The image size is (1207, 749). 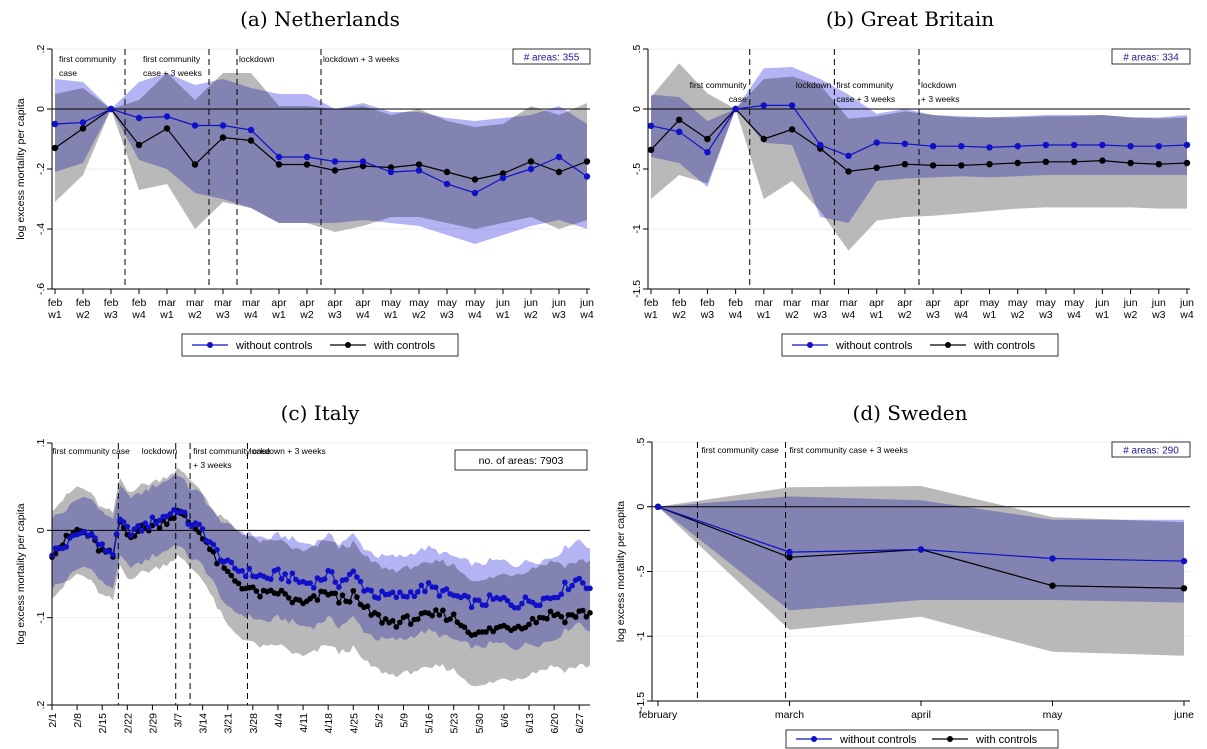 I want to click on x-tick-label-month: apr, so click(x=934, y=303).